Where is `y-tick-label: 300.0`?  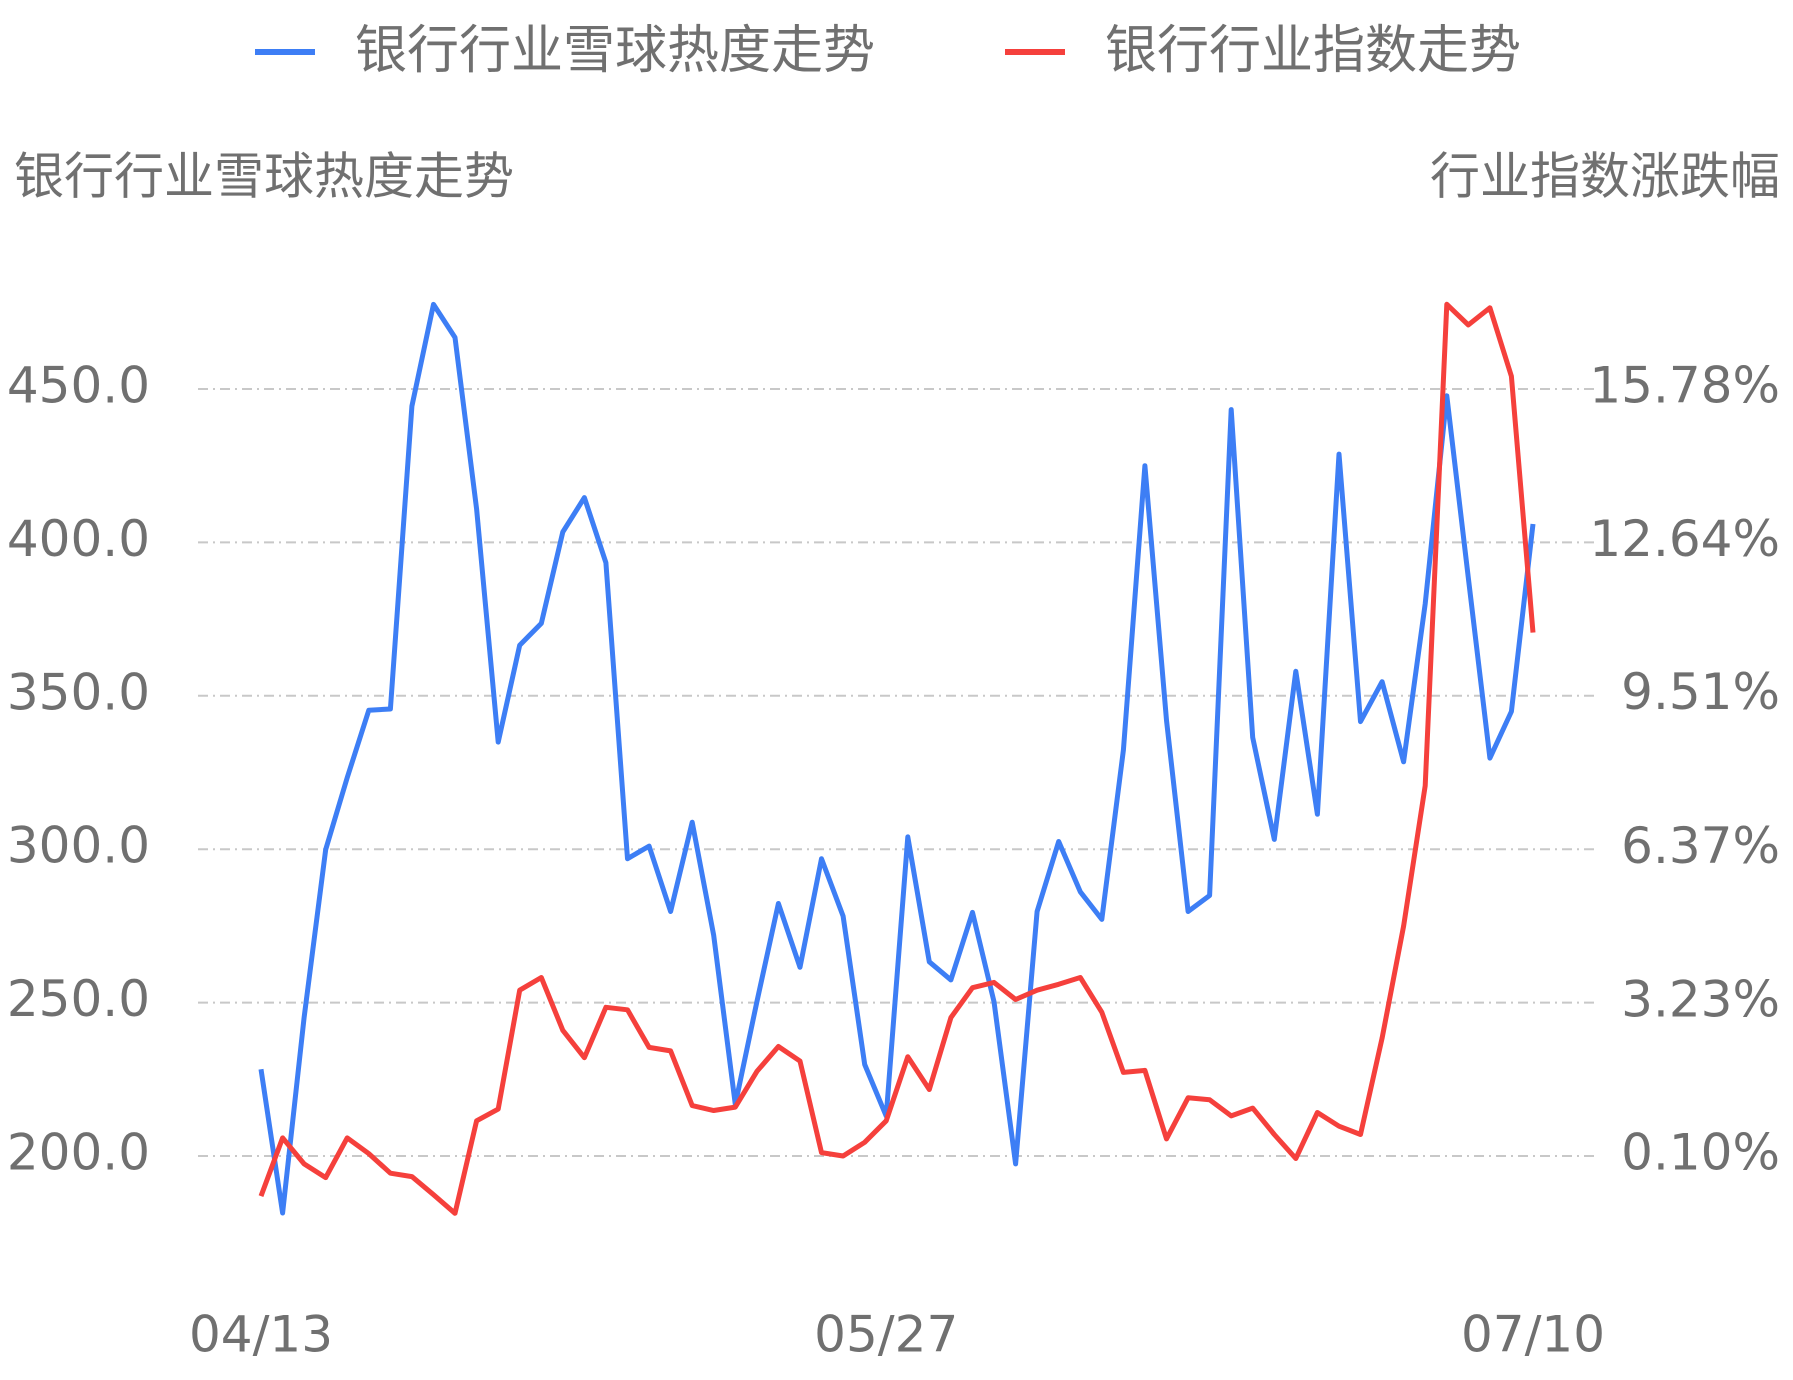 y-tick-label: 300.0 is located at coordinates (78, 846).